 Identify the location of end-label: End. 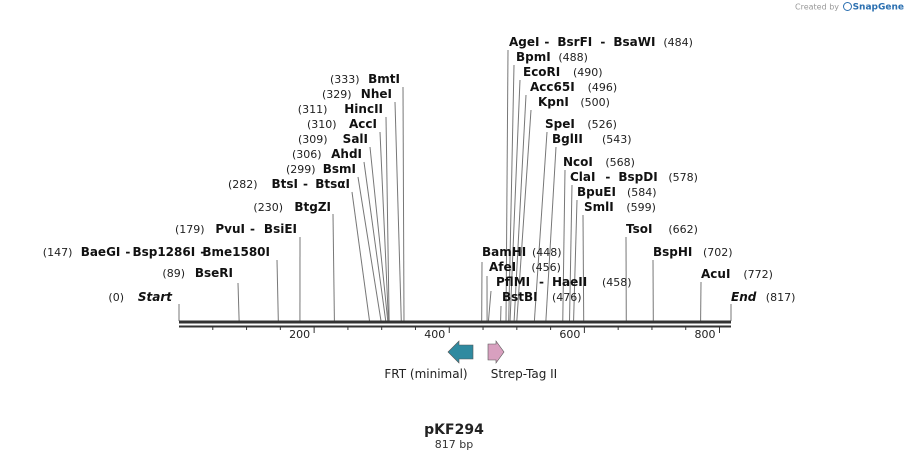
(744, 297).